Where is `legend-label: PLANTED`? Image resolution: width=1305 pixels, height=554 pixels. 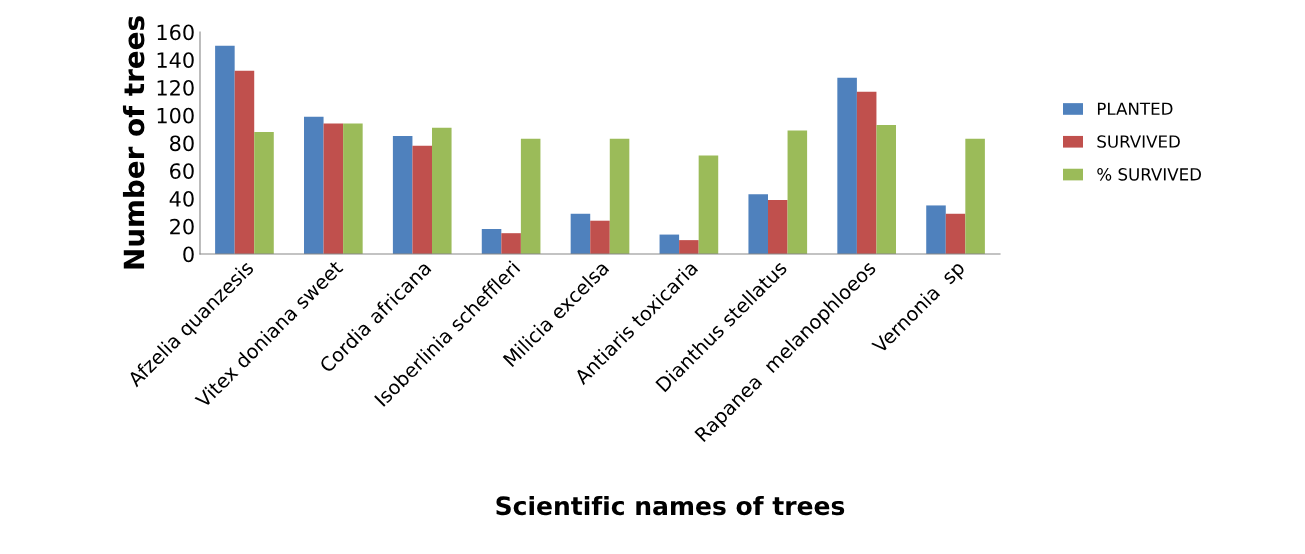 legend-label: PLANTED is located at coordinates (1135, 108).